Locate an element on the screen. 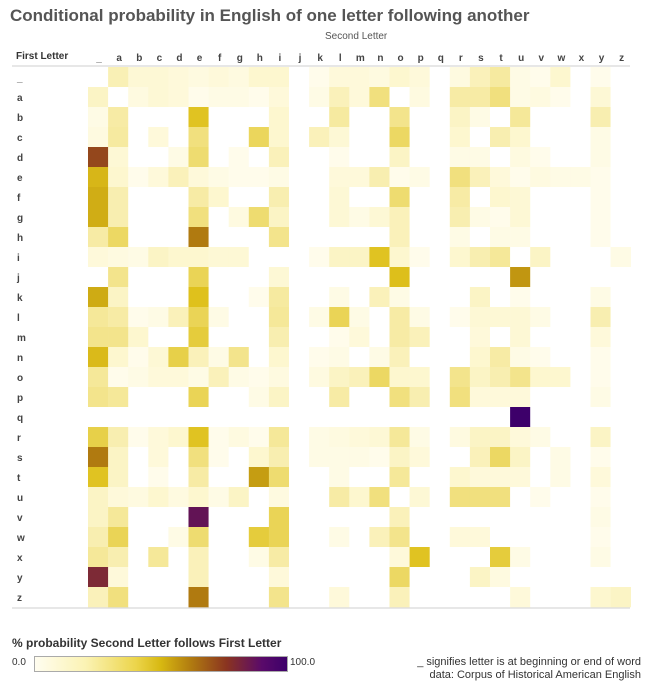 Image resolution: width=647 pixels, height=684 pixels. heatmap-cell-i-d is located at coordinates (178, 257).